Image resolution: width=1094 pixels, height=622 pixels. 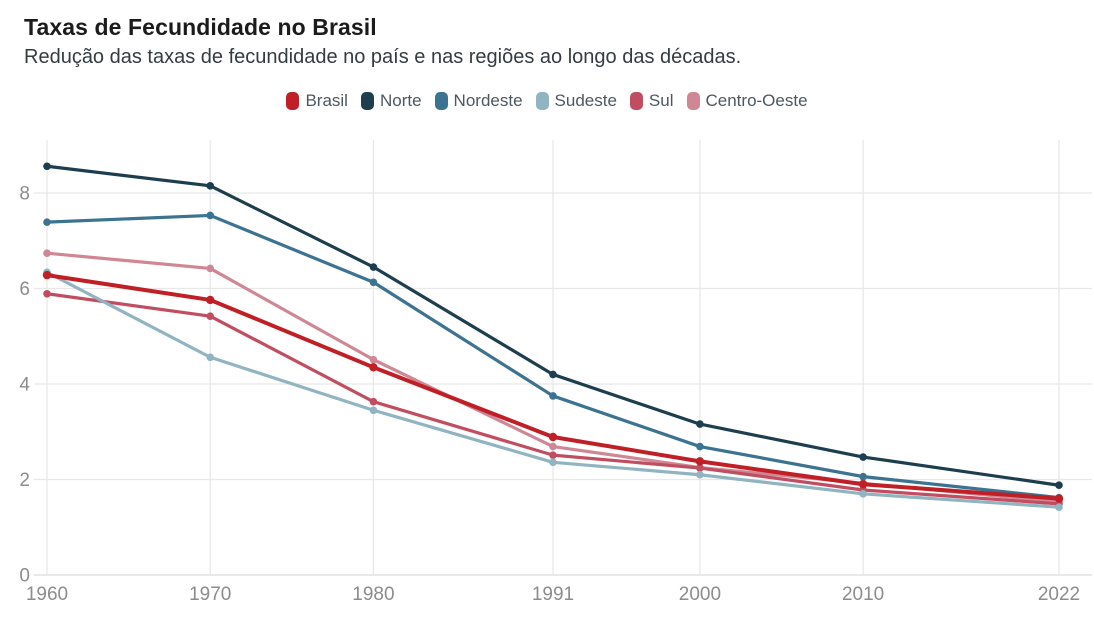 I want to click on legend-item-centro-oeste: Centro-Oeste, so click(x=747, y=101).